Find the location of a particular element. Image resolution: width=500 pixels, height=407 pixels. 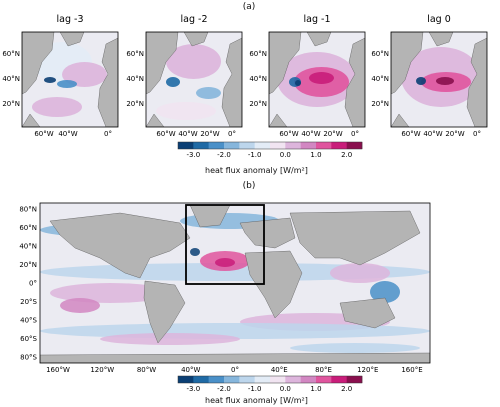

lag-map-1: lag -2 60°N 40°N 20°N 60°W 40°W 20°W 0° is located at coordinates (184, 76).